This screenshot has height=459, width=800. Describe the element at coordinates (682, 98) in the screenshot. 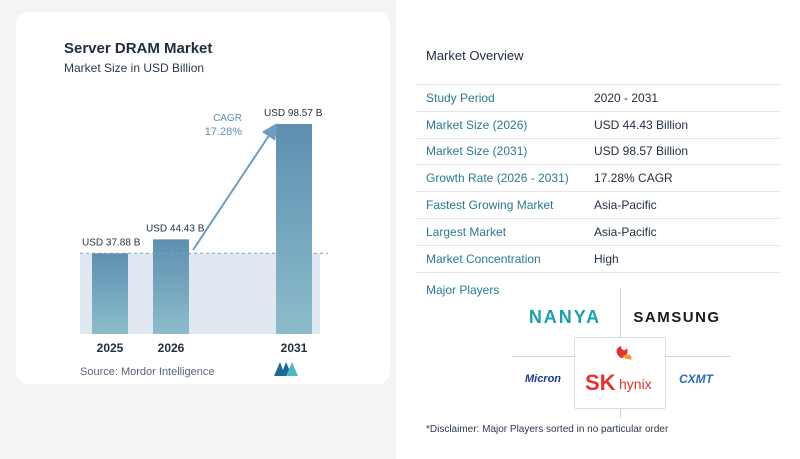

I see `overview-value: 2020 - 2031` at that location.